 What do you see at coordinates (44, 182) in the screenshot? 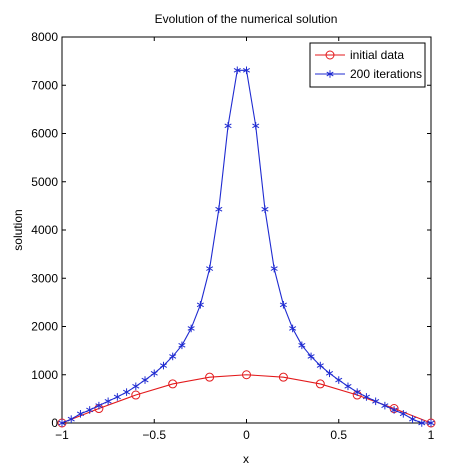
I see `y-tick-label: 5000` at bounding box center [44, 182].